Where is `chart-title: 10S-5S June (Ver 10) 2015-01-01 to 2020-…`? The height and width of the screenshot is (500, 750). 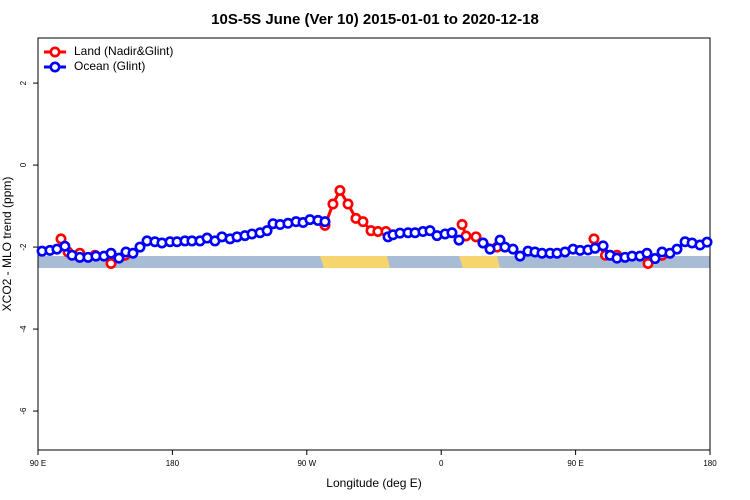 chart-title: 10S-5S June (Ver 10) 2015-01-01 to 2020-… is located at coordinates (375, 19).